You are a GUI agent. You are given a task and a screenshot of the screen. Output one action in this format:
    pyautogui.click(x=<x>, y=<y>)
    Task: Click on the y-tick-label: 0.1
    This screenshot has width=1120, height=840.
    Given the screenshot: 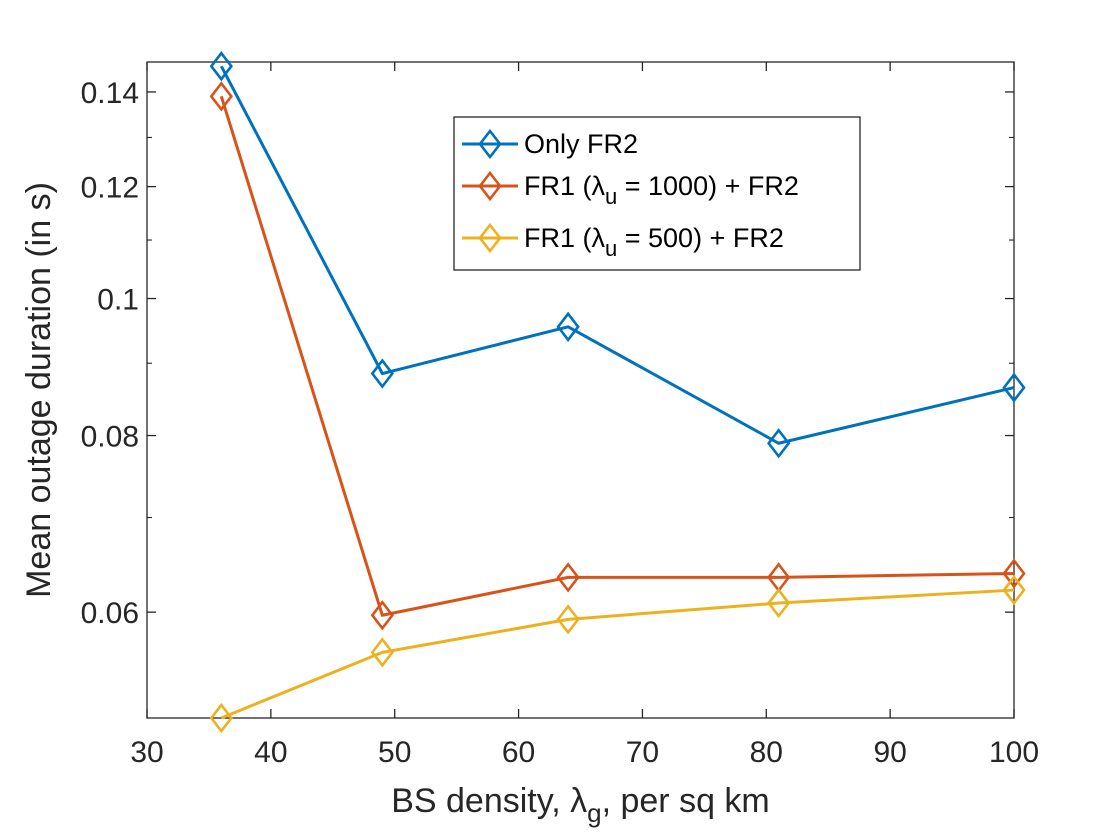 What is the action you would take?
    pyautogui.click(x=118, y=300)
    